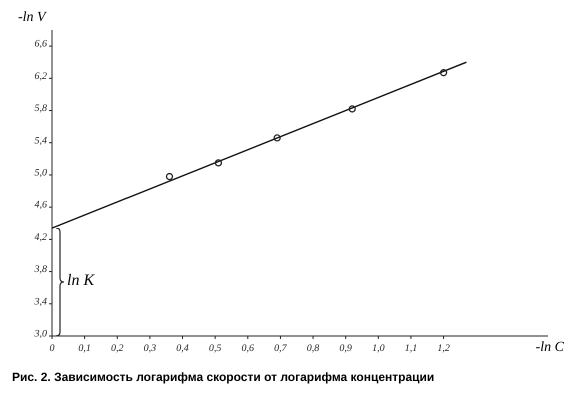 The width and height of the screenshot is (576, 409). I want to click on y-tick-label: 5,8, so click(40, 108).